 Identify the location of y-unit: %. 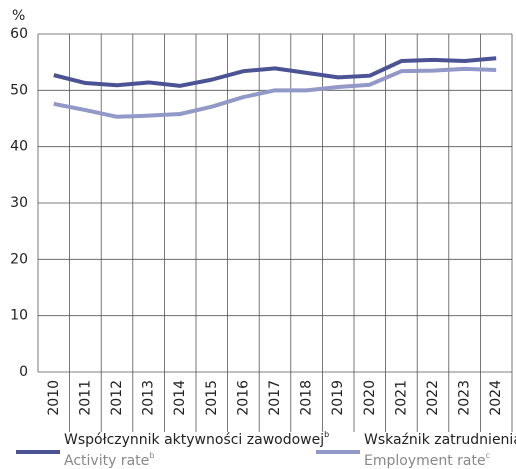
(18, 16).